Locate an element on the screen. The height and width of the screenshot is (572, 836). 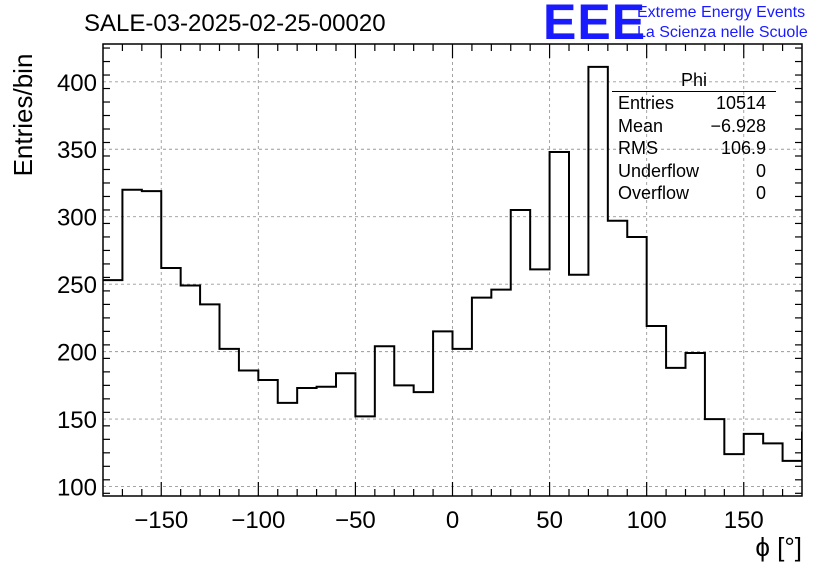
x-tick-label: 150 is located at coordinates (744, 520).